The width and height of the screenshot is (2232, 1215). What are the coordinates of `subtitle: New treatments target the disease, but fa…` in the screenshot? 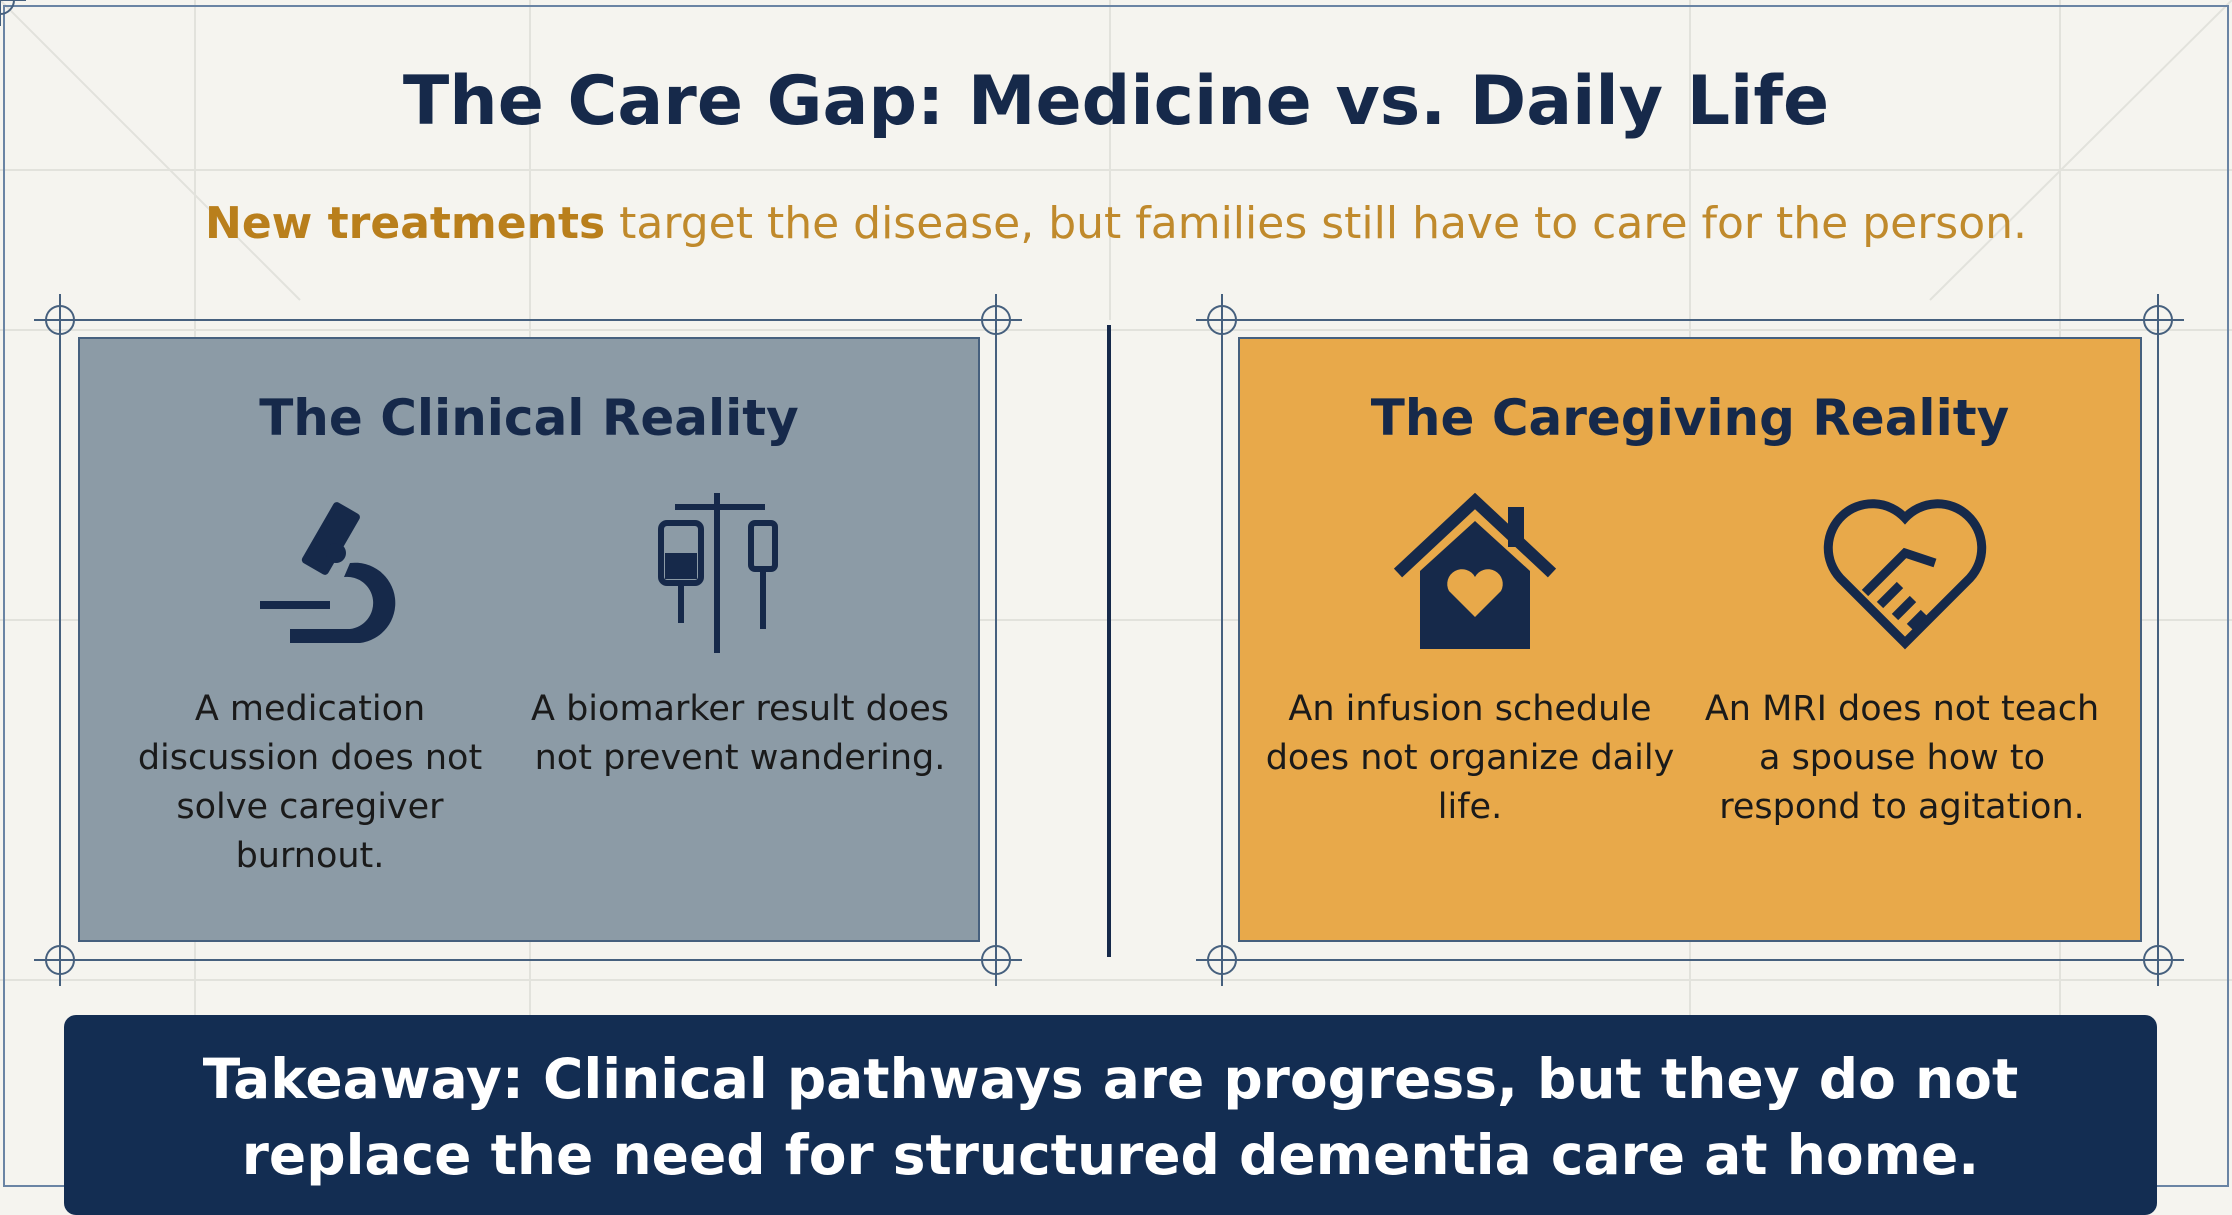 It's located at (1116, 223).